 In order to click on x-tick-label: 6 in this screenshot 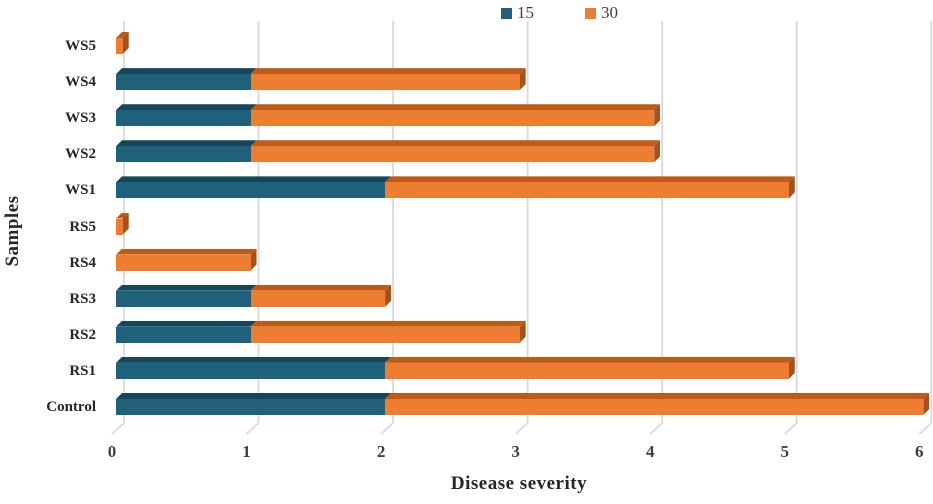, I will do `click(919, 451)`.